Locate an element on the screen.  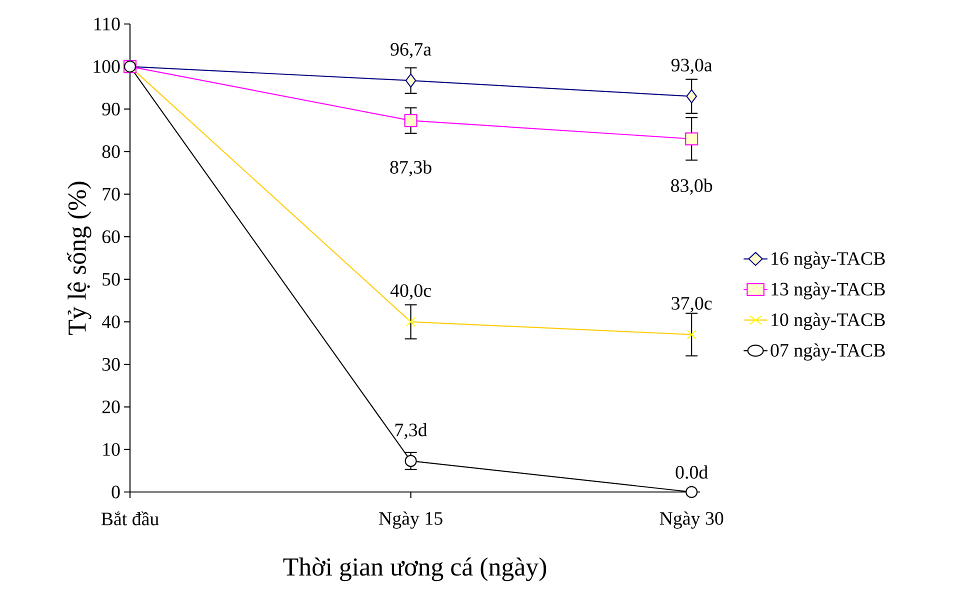
data-label: 0.0d is located at coordinates (692, 472).